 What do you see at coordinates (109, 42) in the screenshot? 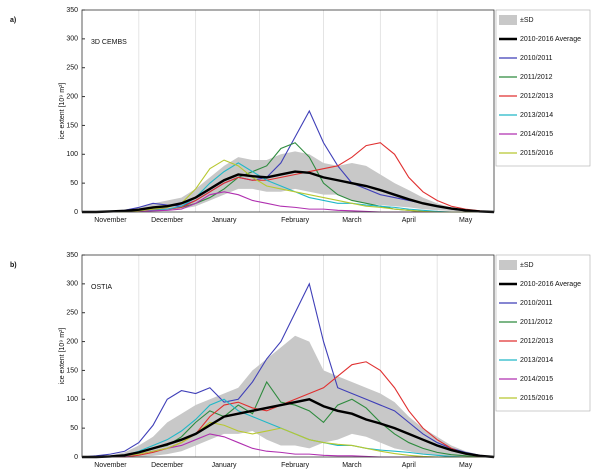
I see `chart-title: 3D CEMBS` at bounding box center [109, 42].